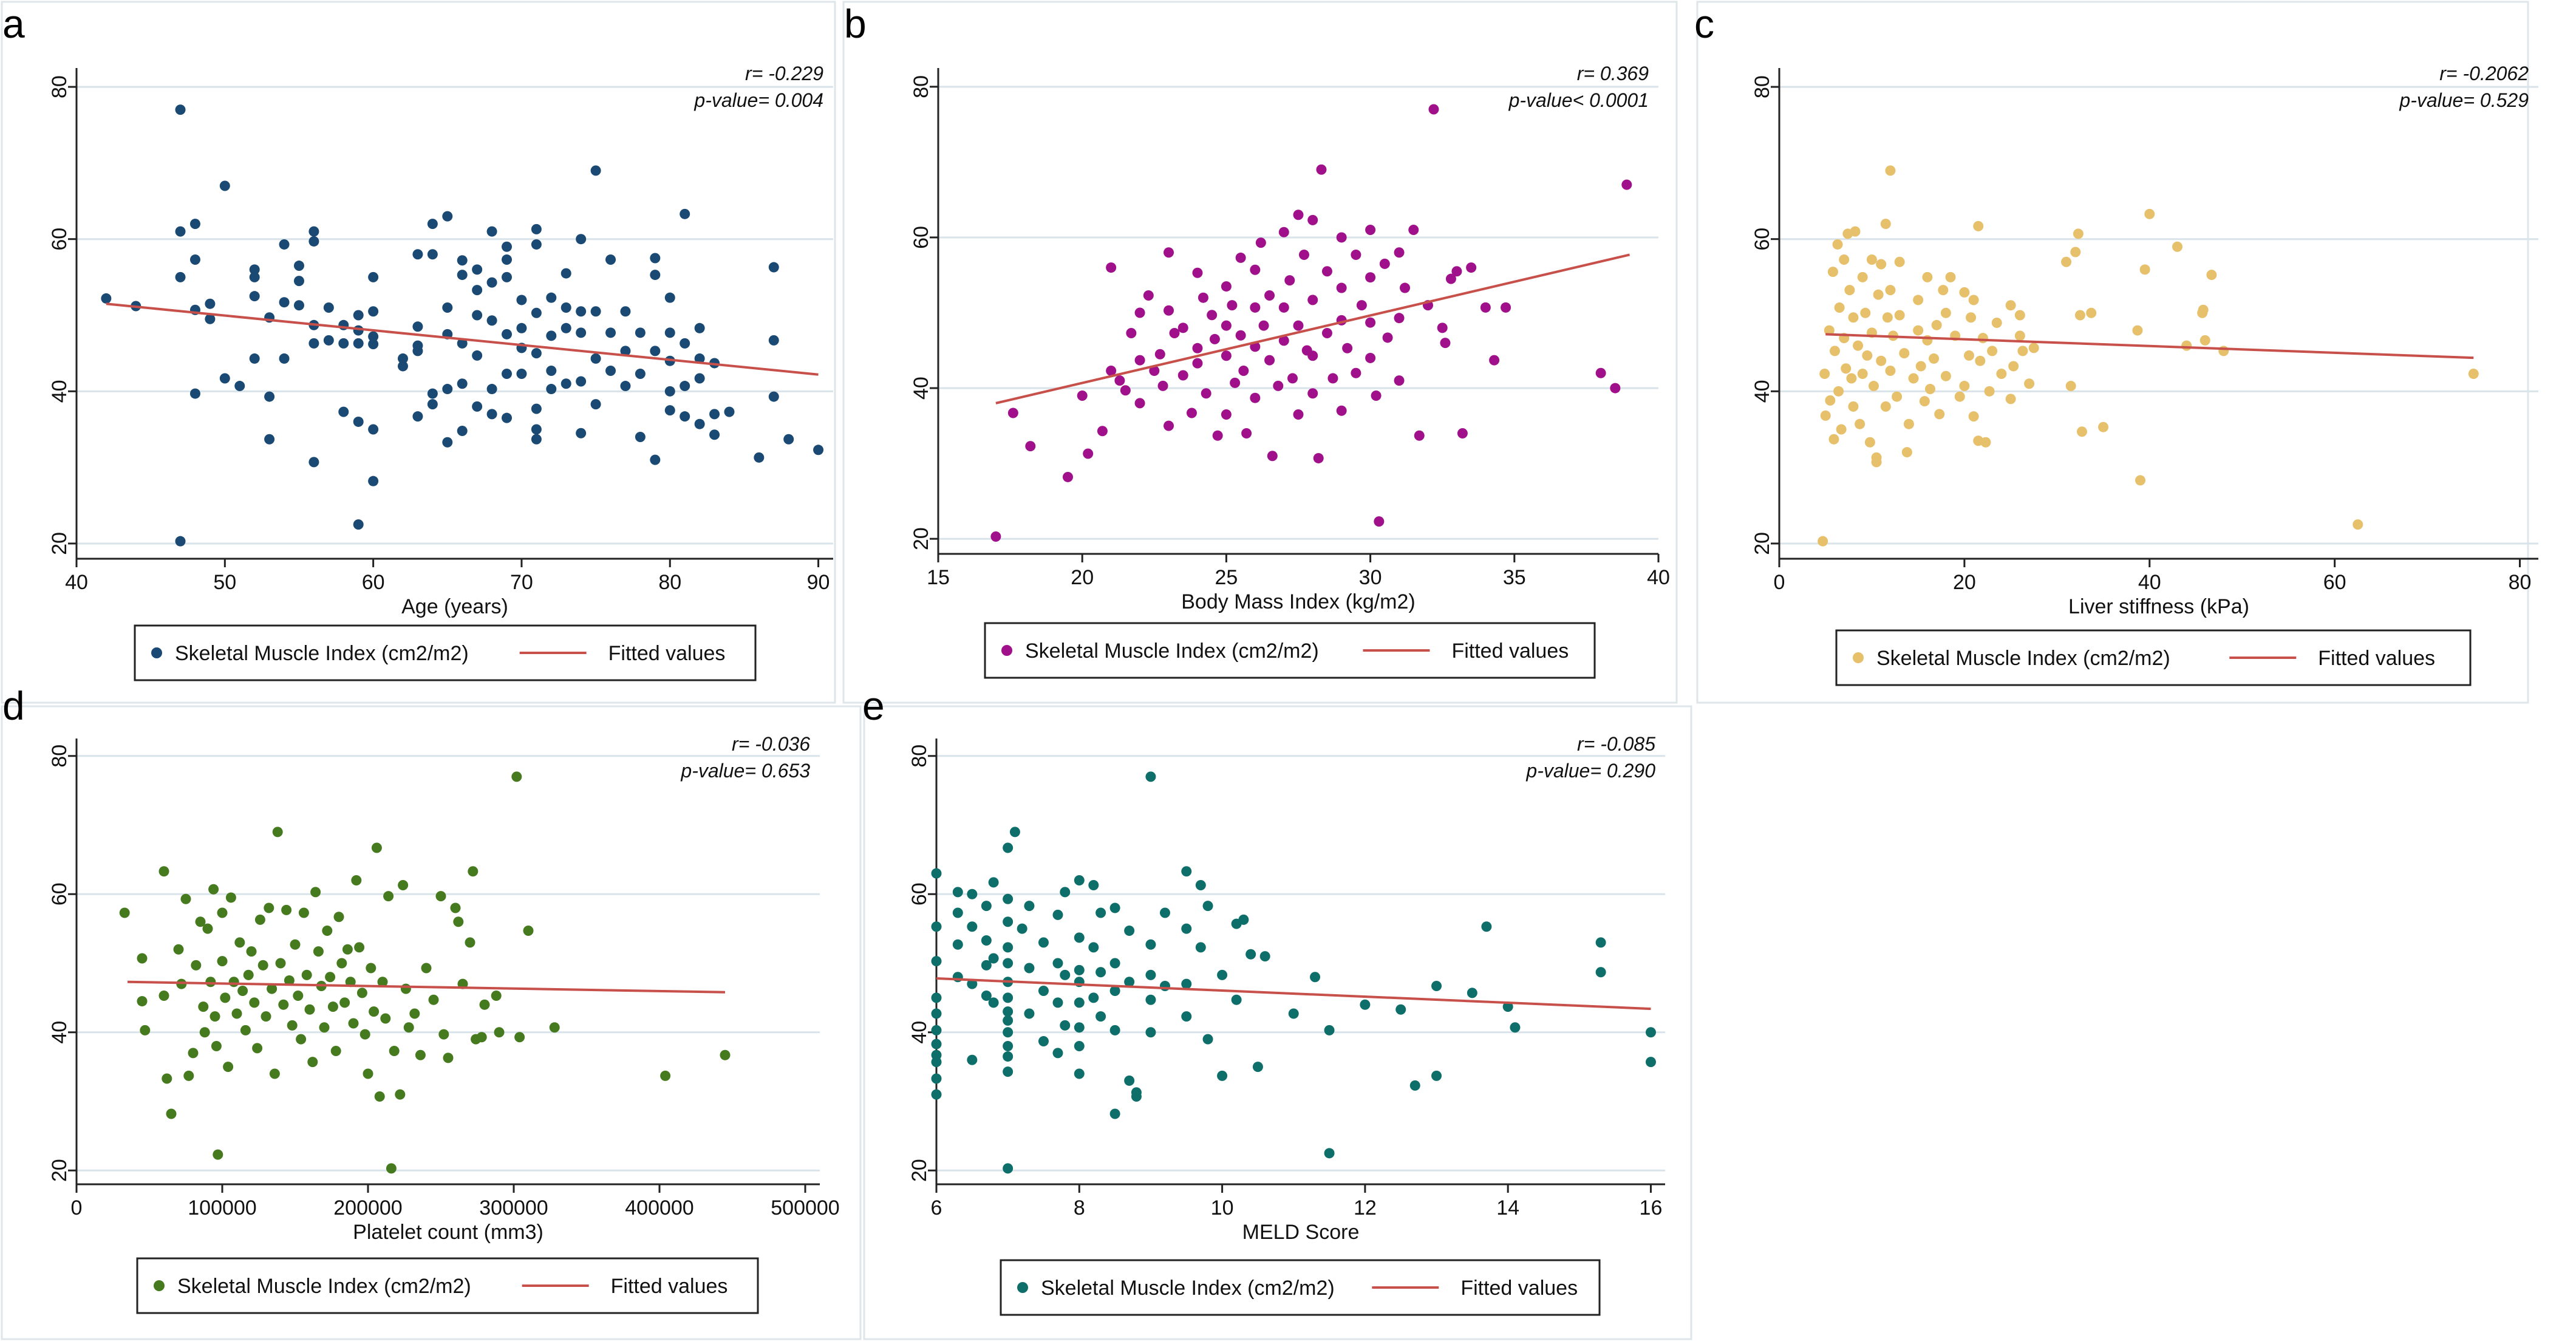  I want to click on x-tick-label: 0, so click(1780, 582).